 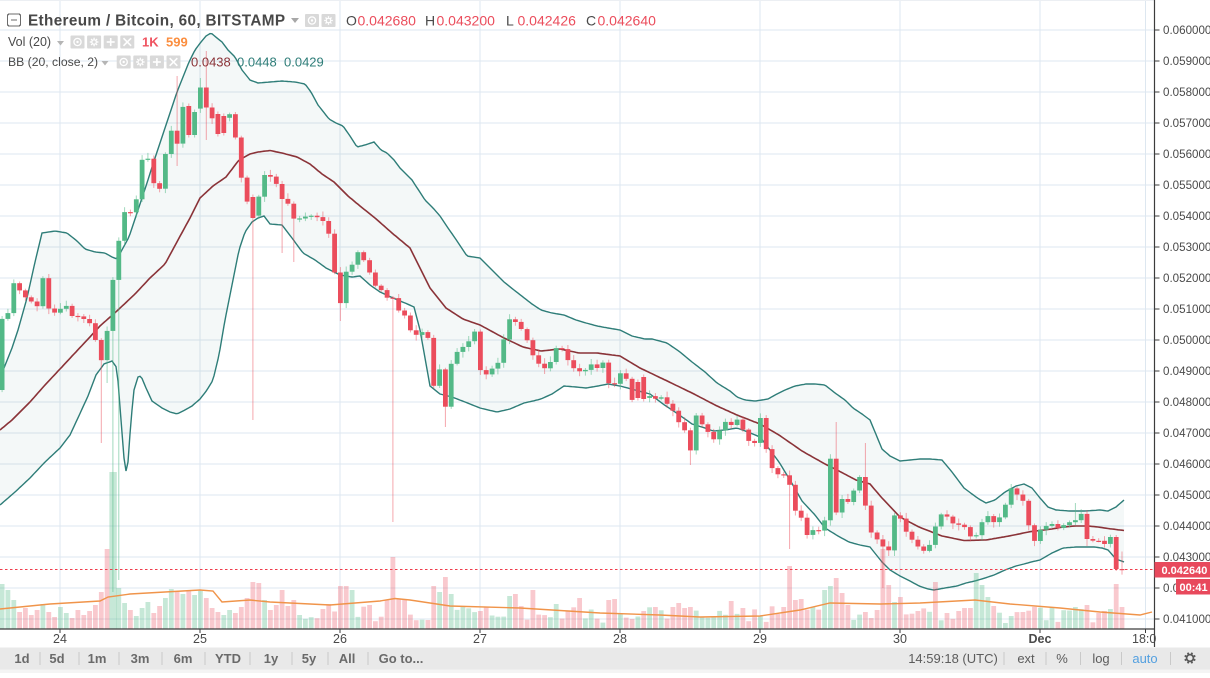 I want to click on svg-text: 0.042680, so click(x=387, y=21).